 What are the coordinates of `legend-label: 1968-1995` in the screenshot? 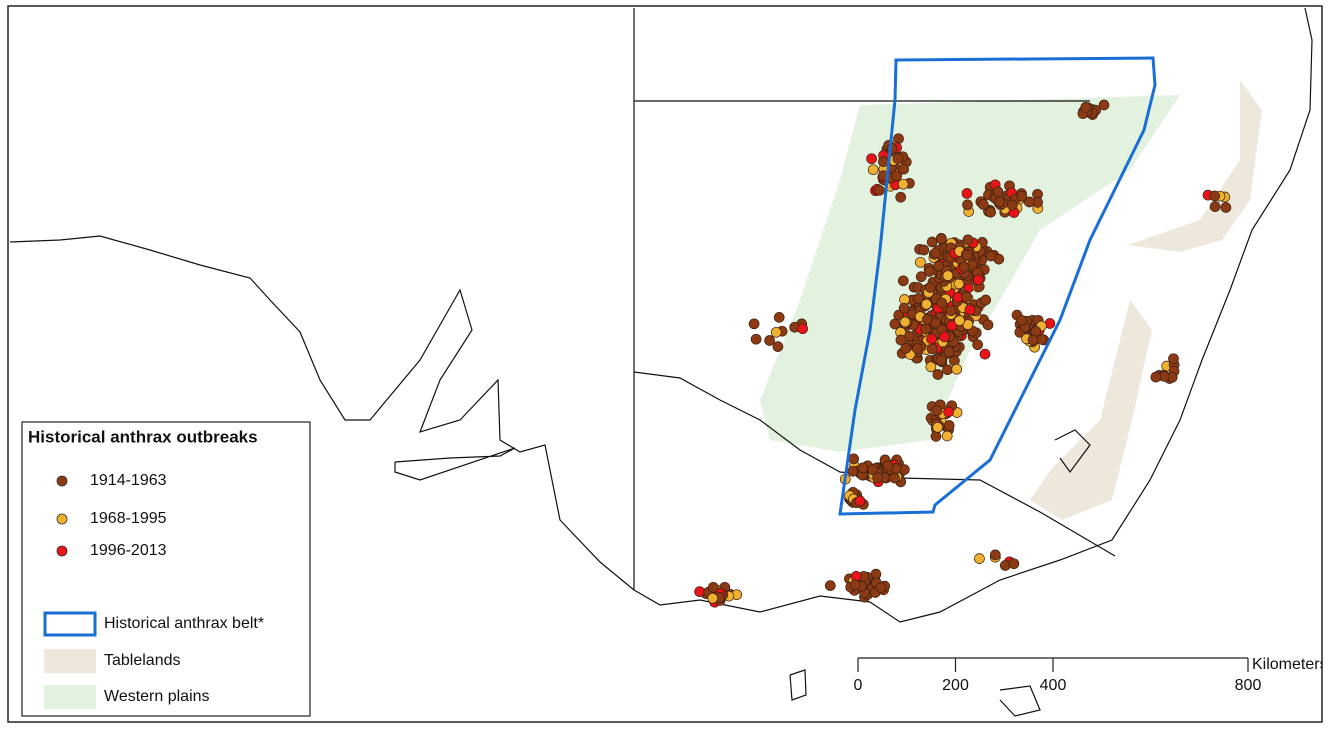 It's located at (128, 518).